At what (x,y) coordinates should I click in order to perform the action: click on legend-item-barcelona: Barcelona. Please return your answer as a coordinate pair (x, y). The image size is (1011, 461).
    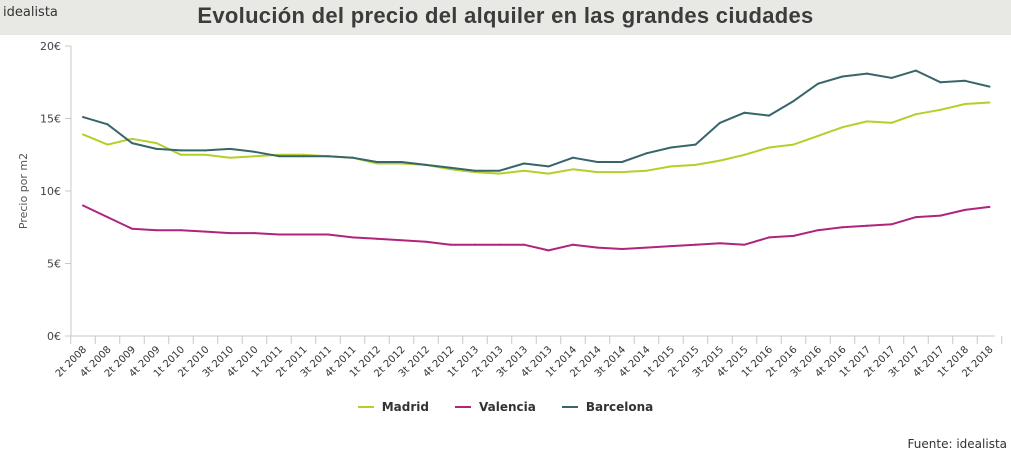
    Looking at the image, I should click on (607, 407).